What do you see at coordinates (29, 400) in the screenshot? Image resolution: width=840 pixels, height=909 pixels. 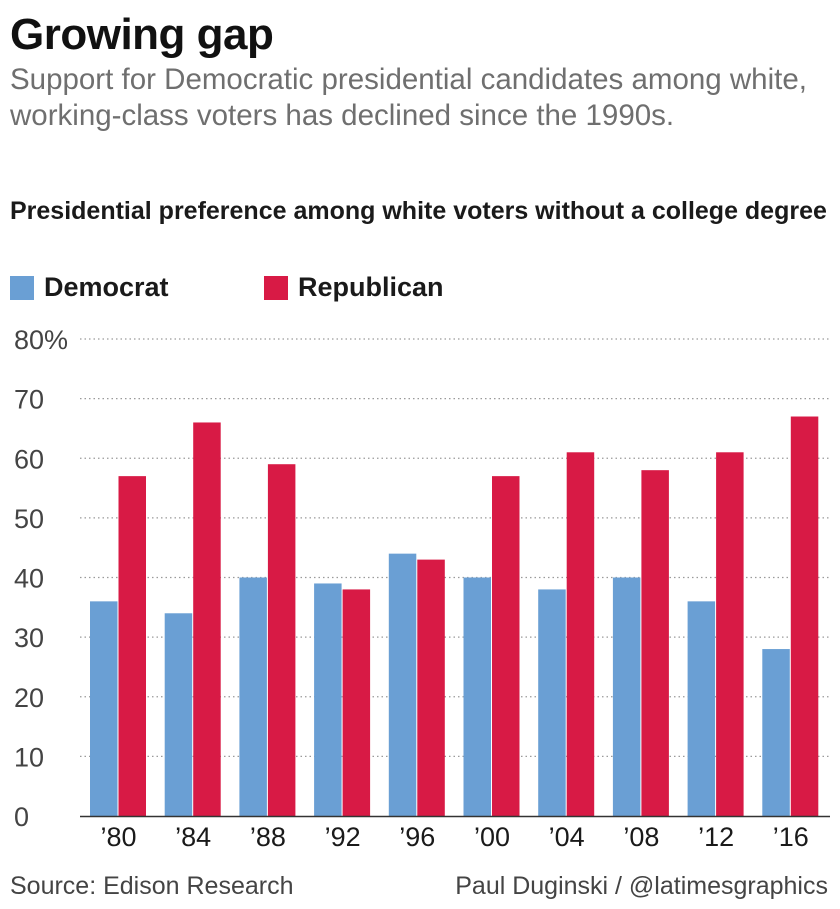 I see `y-tick-label: 70` at bounding box center [29, 400].